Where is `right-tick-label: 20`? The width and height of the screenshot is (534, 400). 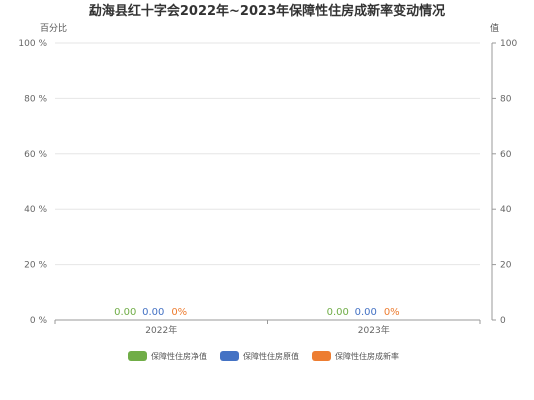 right-tick-label: 20 is located at coordinates (506, 266).